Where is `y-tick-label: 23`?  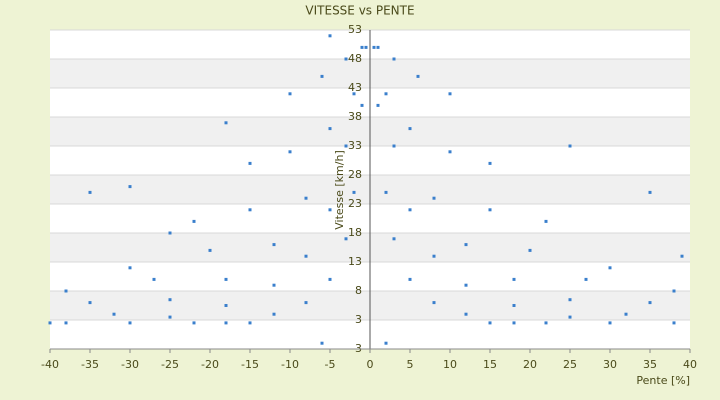
y-tick-label: 23 is located at coordinates (355, 203).